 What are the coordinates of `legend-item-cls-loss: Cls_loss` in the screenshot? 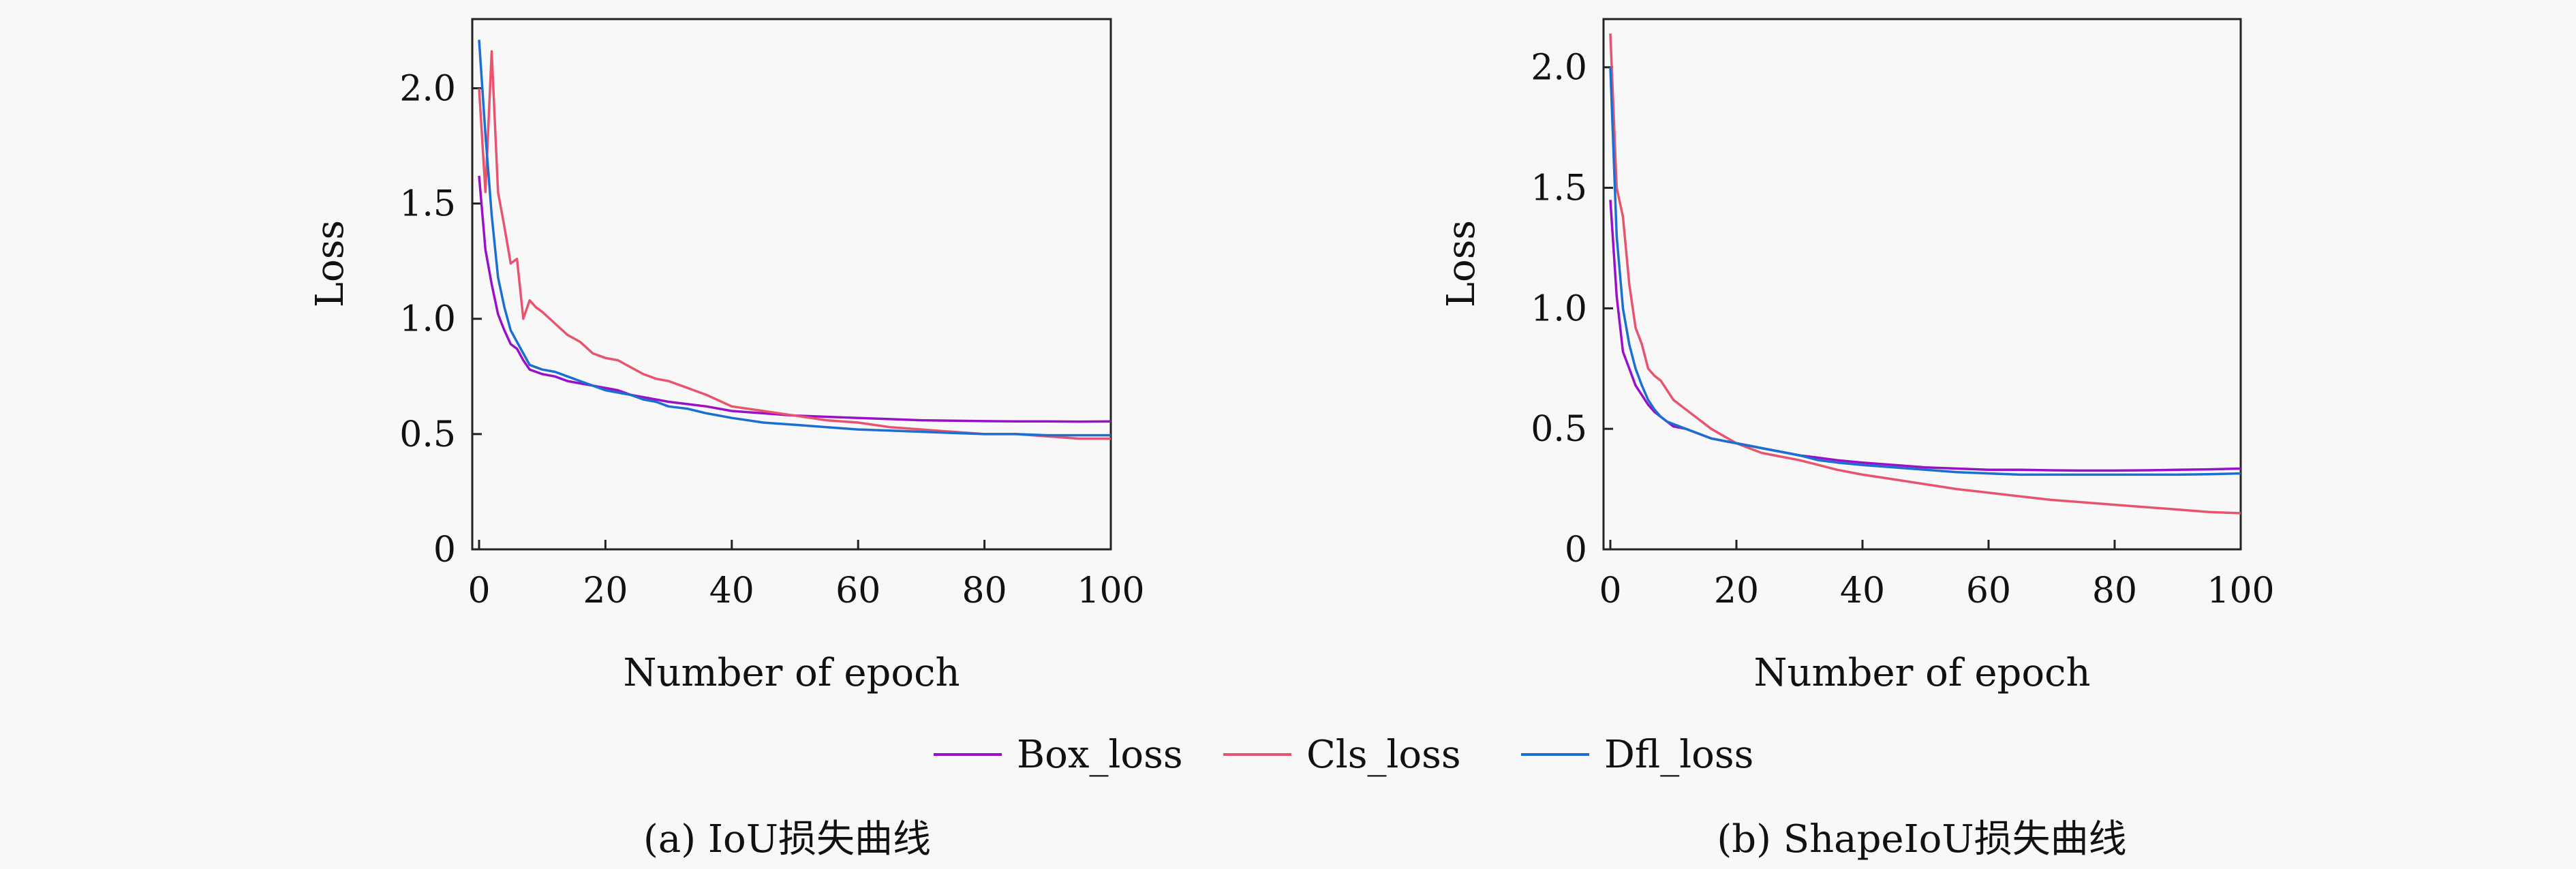 It's located at (1342, 755).